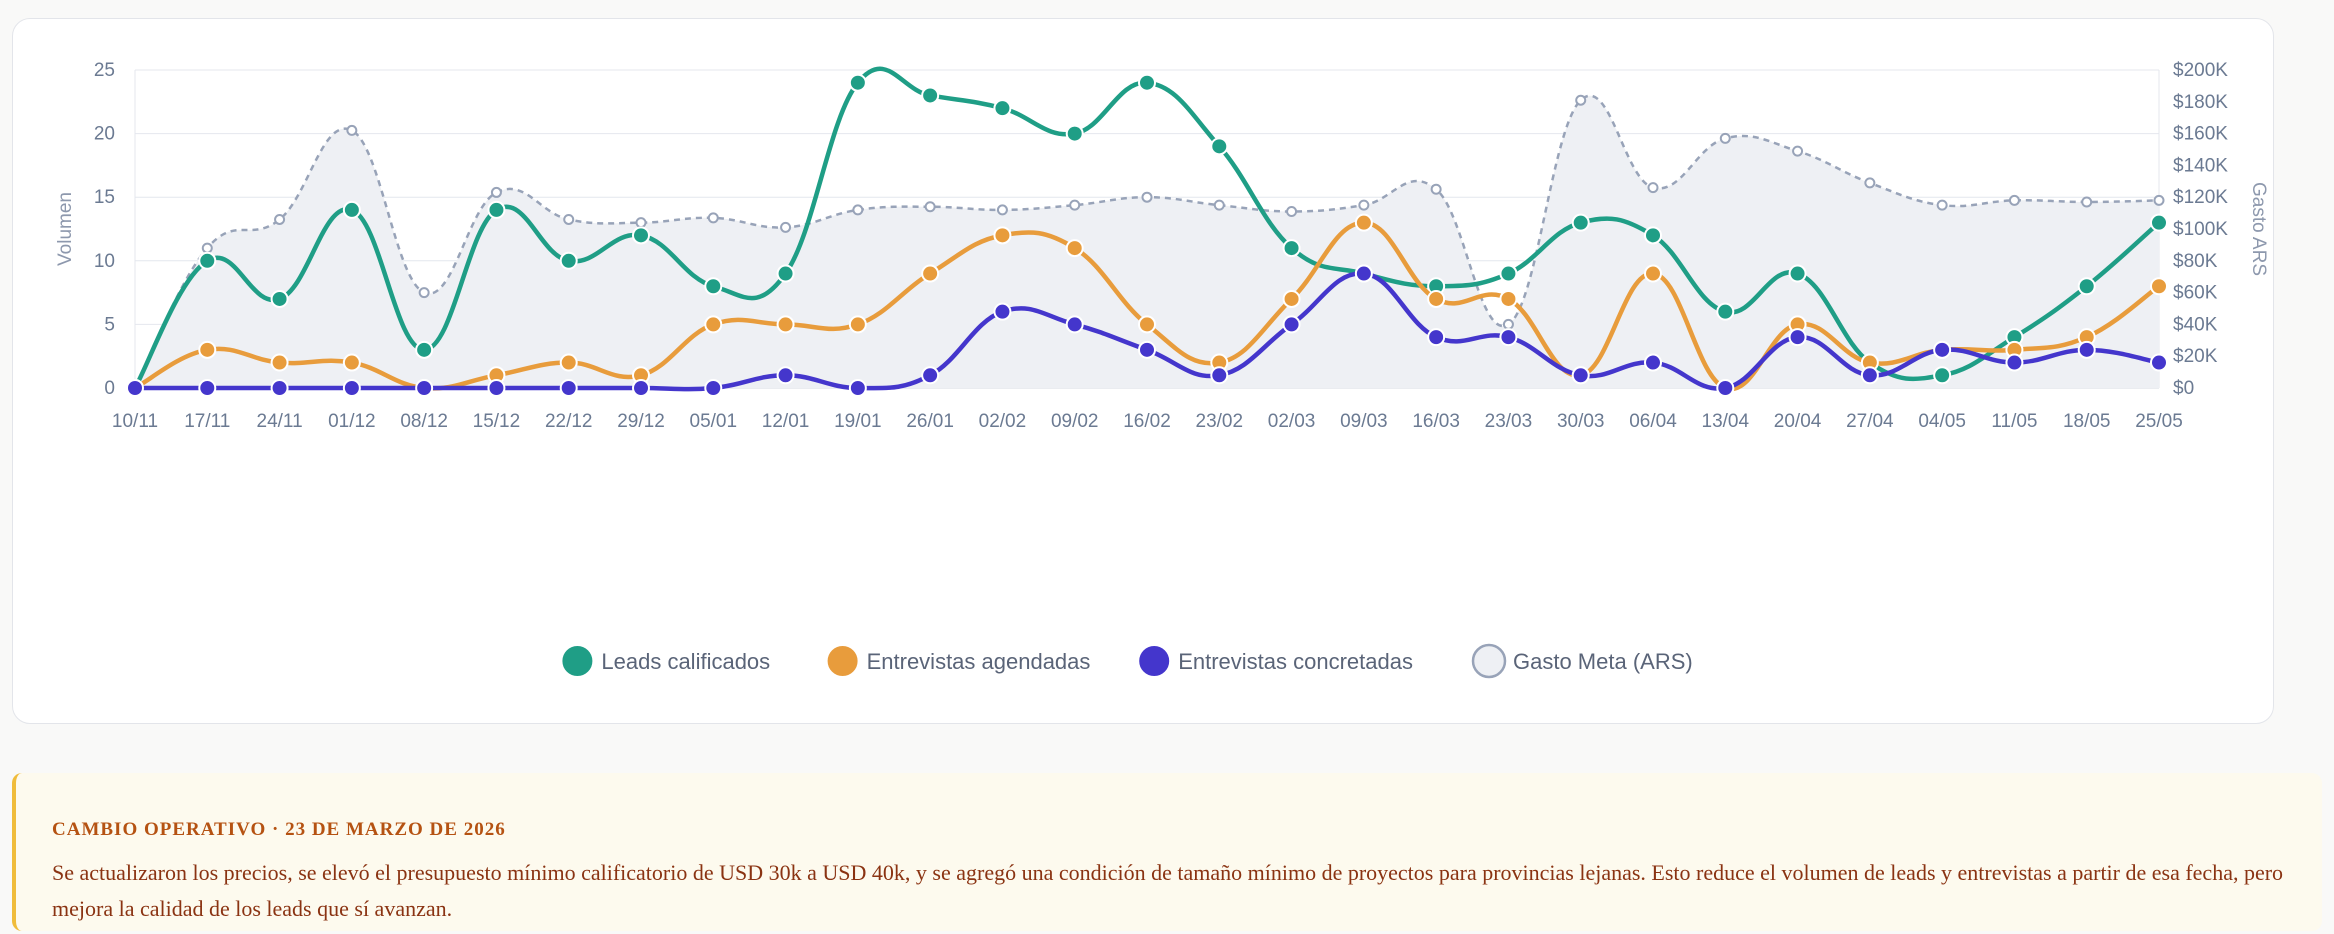 This screenshot has width=2334, height=934. I want to click on x-tick-label: 01/12, so click(352, 421).